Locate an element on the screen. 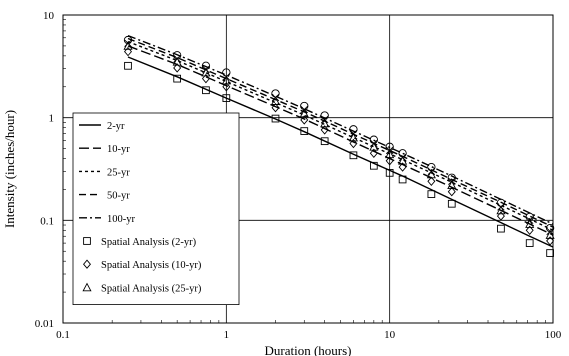 The width and height of the screenshot is (569, 356). y-tick-label: 0.01 is located at coordinates (44, 324).